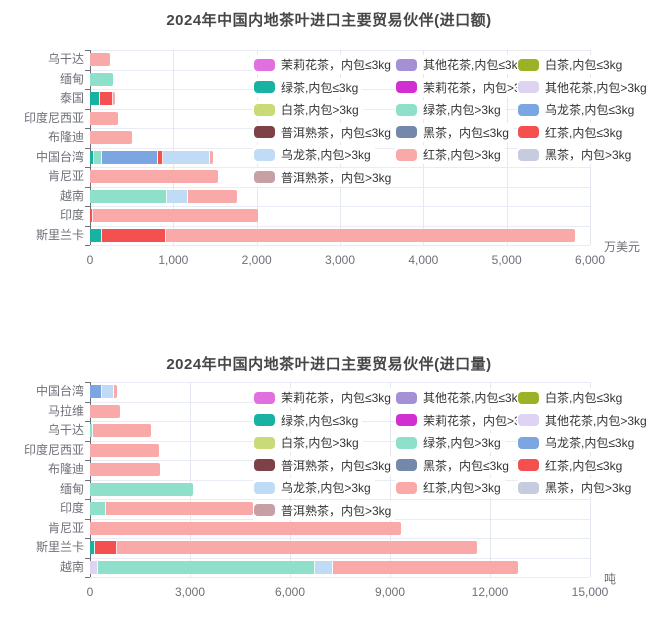 The width and height of the screenshot is (658, 630). I want to click on y-axis-category-label: 布隆迪, so click(65, 469).